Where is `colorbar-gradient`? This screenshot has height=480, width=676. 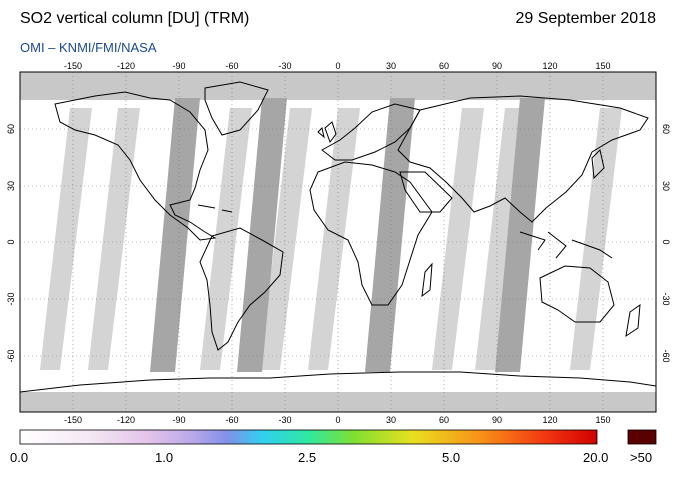 colorbar-gradient is located at coordinates (308, 437).